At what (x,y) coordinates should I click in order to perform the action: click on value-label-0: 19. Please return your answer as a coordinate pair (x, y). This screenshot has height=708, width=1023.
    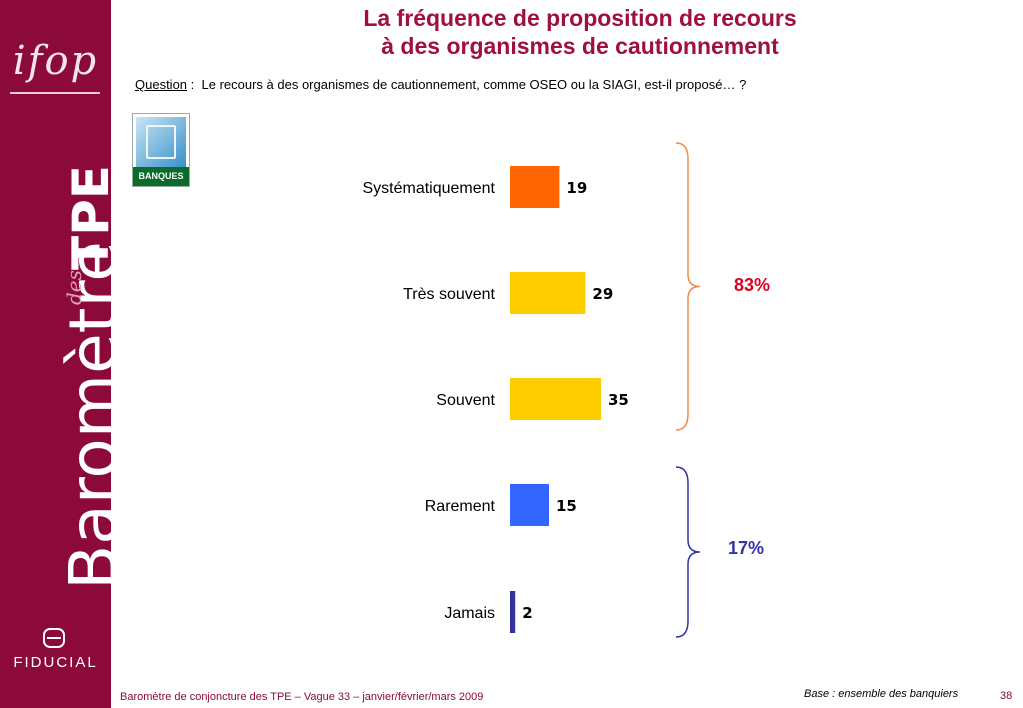
    Looking at the image, I should click on (576, 188).